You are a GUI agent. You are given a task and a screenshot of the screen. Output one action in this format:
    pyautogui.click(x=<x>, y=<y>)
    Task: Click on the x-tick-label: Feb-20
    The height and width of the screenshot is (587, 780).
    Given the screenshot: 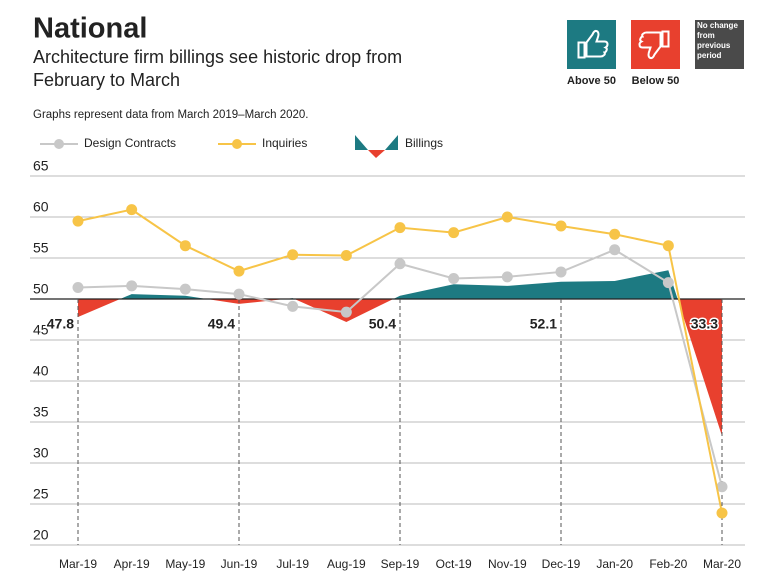 What is the action you would take?
    pyautogui.click(x=668, y=564)
    